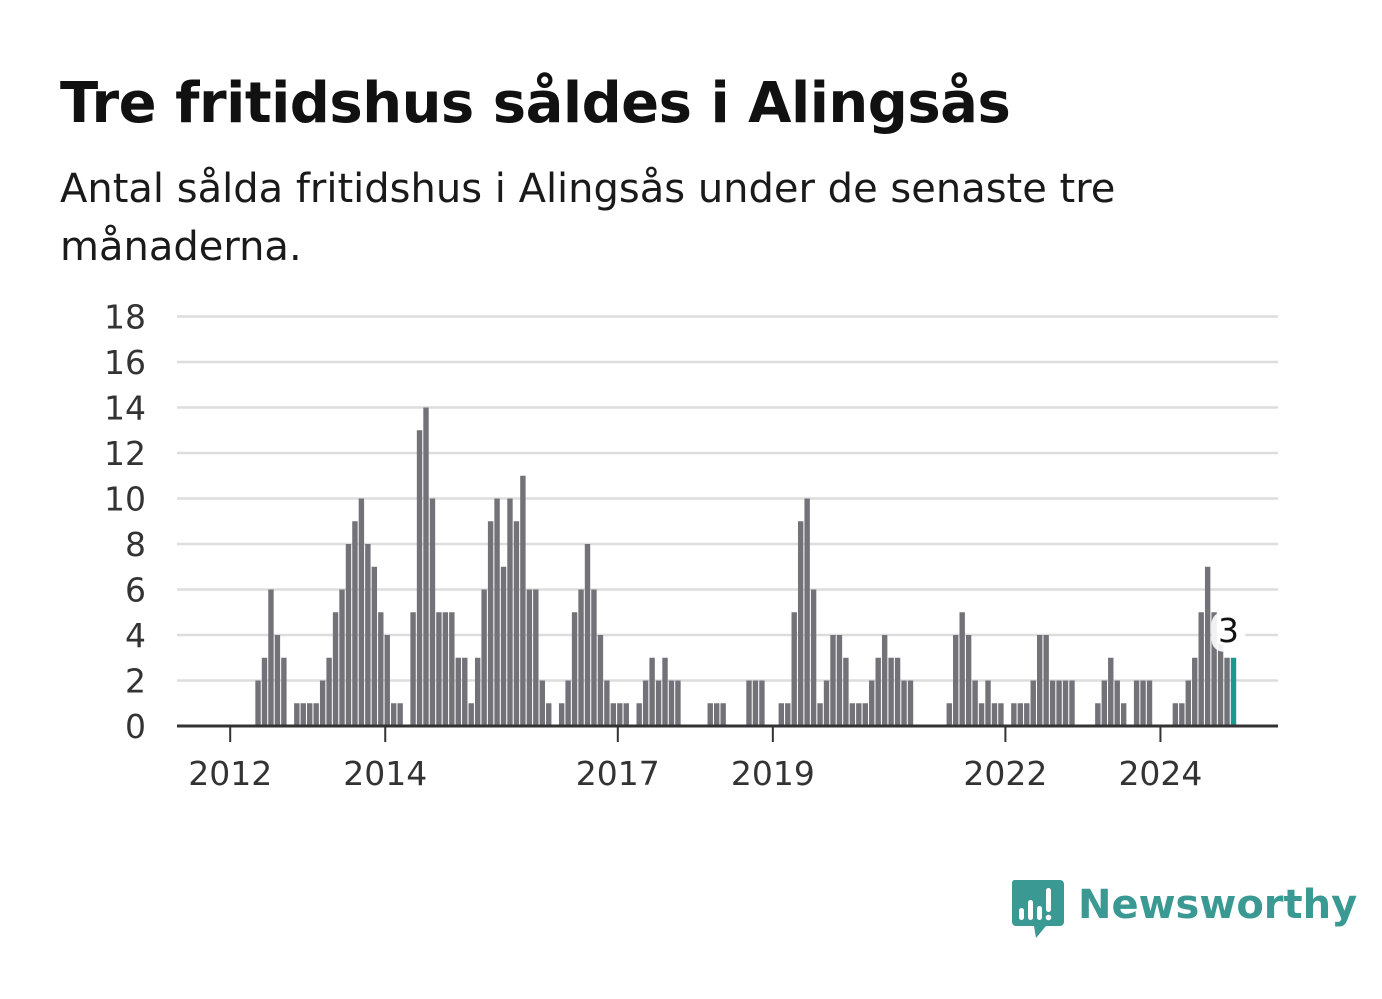 This screenshot has width=1382, height=999. What do you see at coordinates (1183, 910) in the screenshot?
I see `newsworthy-logo: Newsworthy` at bounding box center [1183, 910].